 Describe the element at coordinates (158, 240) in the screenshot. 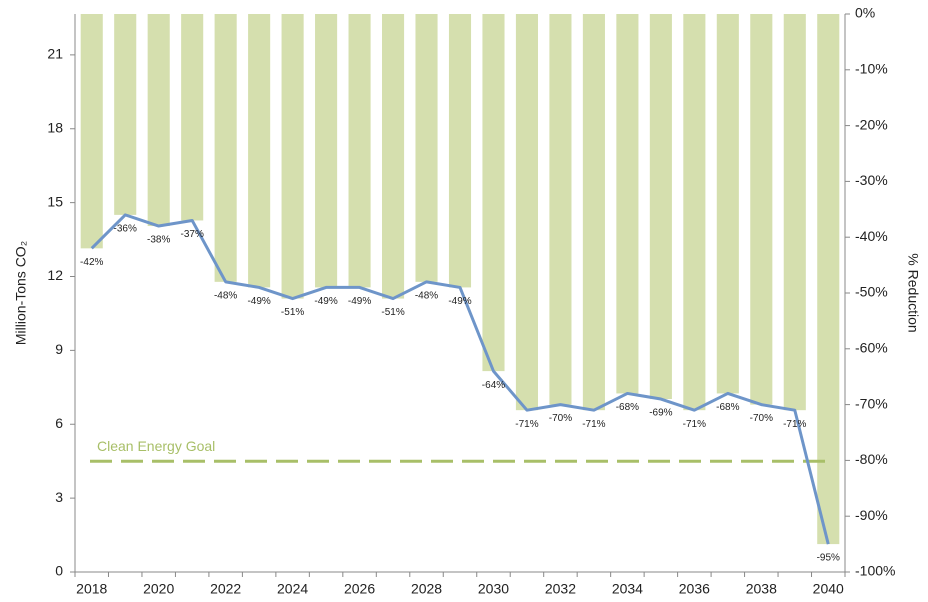

I see `value-label: -38%` at that location.